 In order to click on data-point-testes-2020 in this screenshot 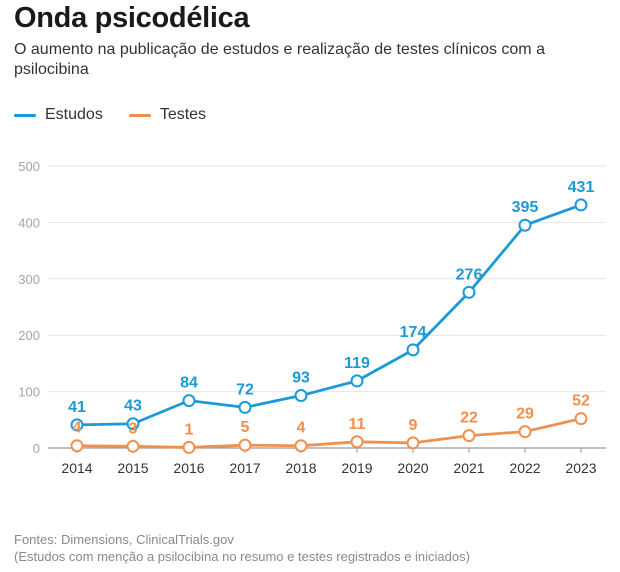, I will do `click(413, 443)`.